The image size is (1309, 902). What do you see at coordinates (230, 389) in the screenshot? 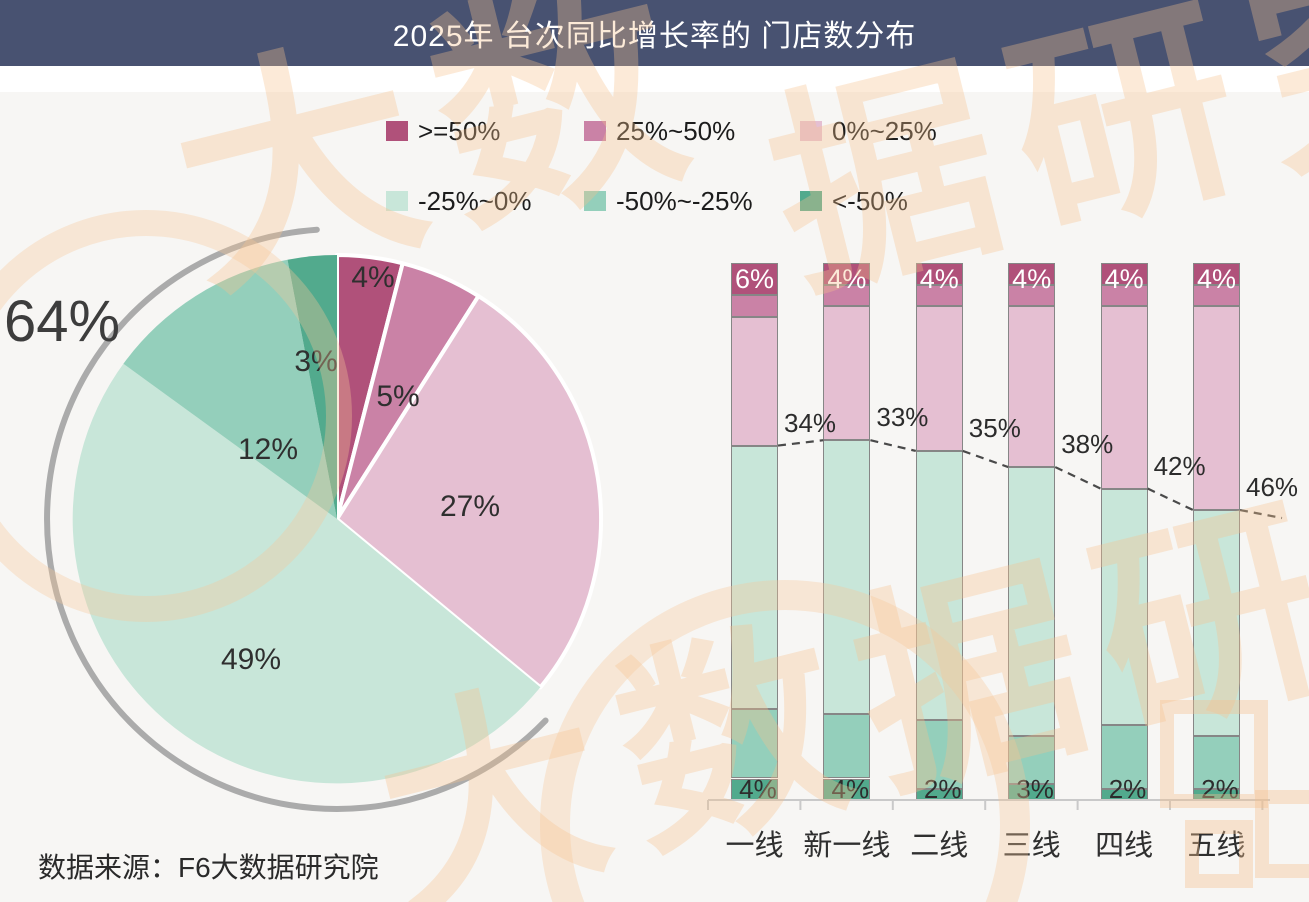
I see `pie-slice--50%~-25%` at bounding box center [230, 389].